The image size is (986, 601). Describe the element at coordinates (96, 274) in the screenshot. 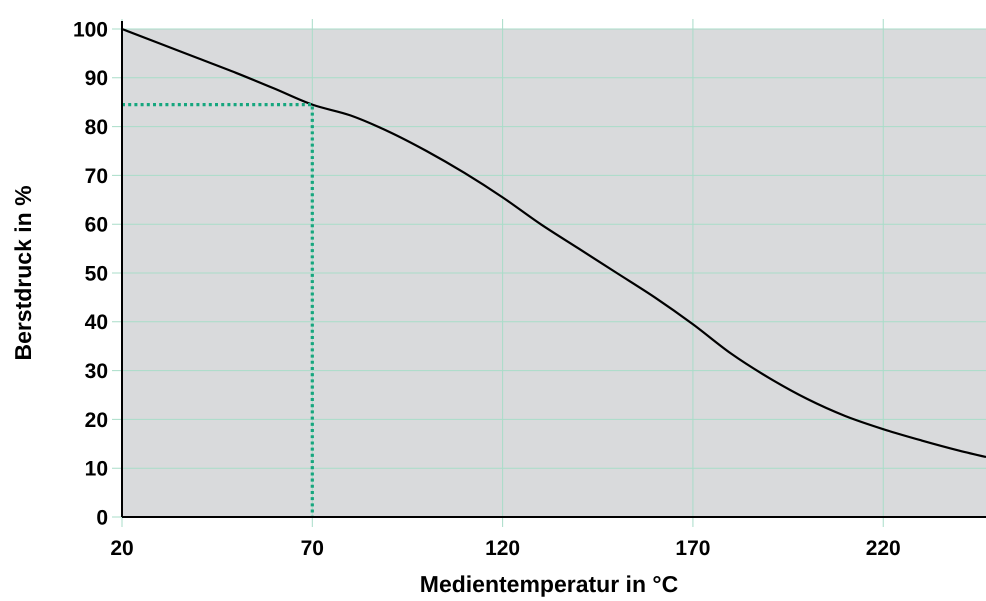

I see `y-tick-label: 50` at that location.